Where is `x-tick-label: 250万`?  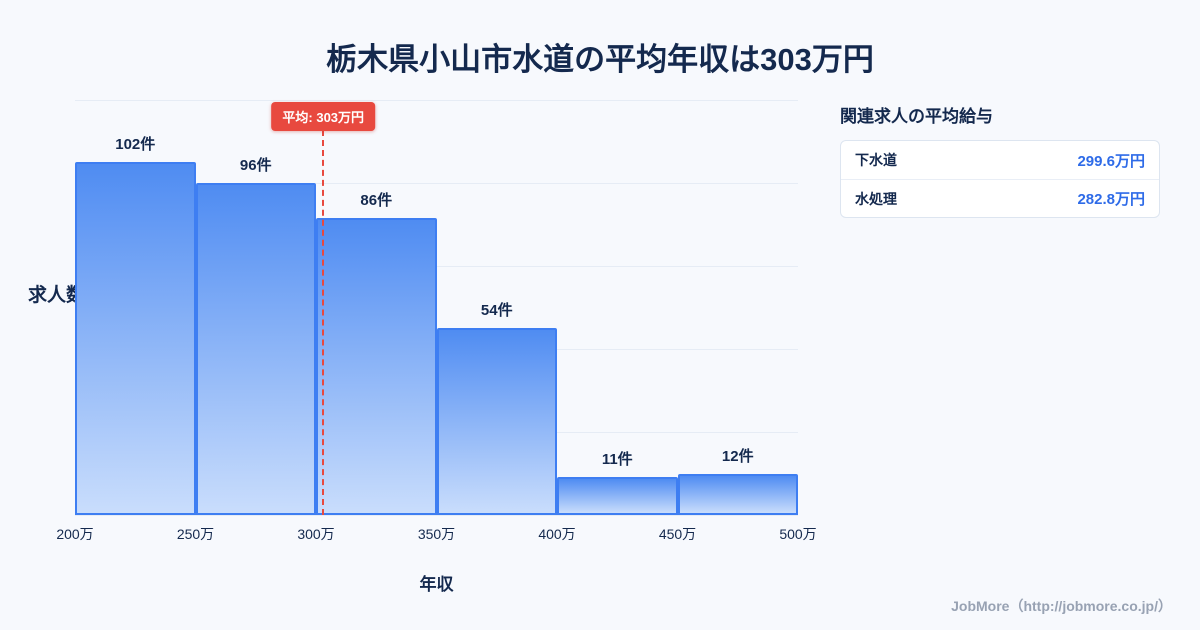
x-tick-label: 250万 is located at coordinates (195, 534).